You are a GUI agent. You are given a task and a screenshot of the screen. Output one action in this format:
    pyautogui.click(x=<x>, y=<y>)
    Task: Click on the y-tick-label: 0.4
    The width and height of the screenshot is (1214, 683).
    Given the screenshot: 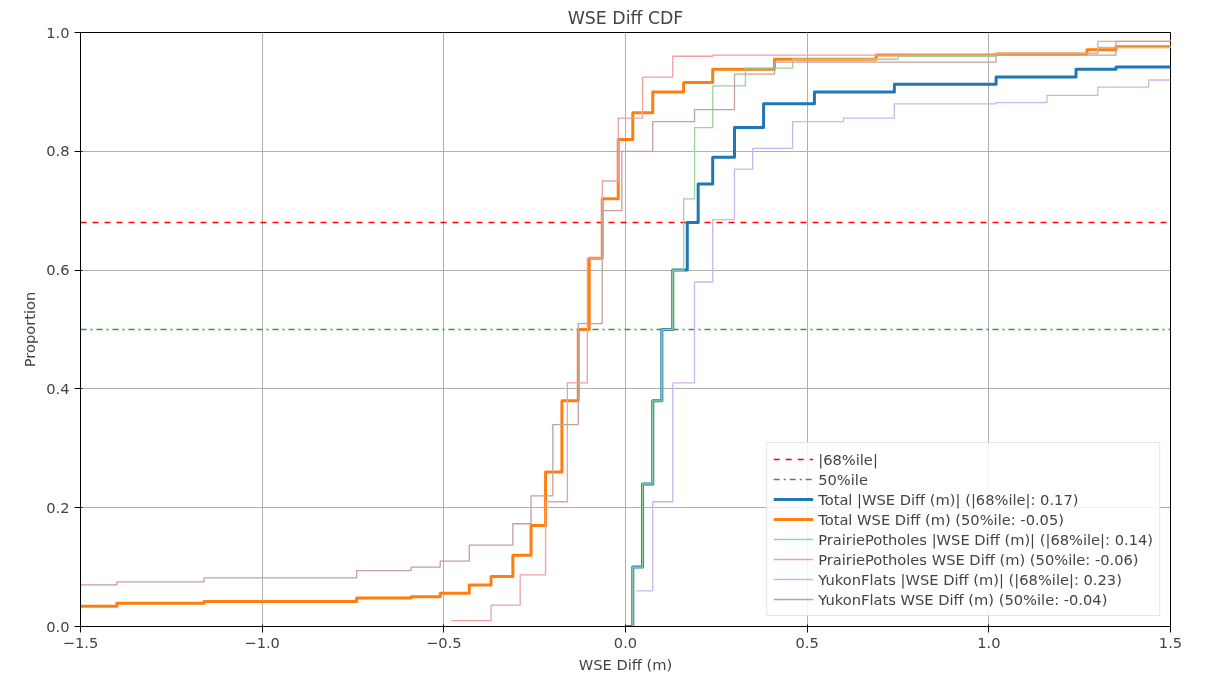 What is the action you would take?
    pyautogui.click(x=58, y=388)
    